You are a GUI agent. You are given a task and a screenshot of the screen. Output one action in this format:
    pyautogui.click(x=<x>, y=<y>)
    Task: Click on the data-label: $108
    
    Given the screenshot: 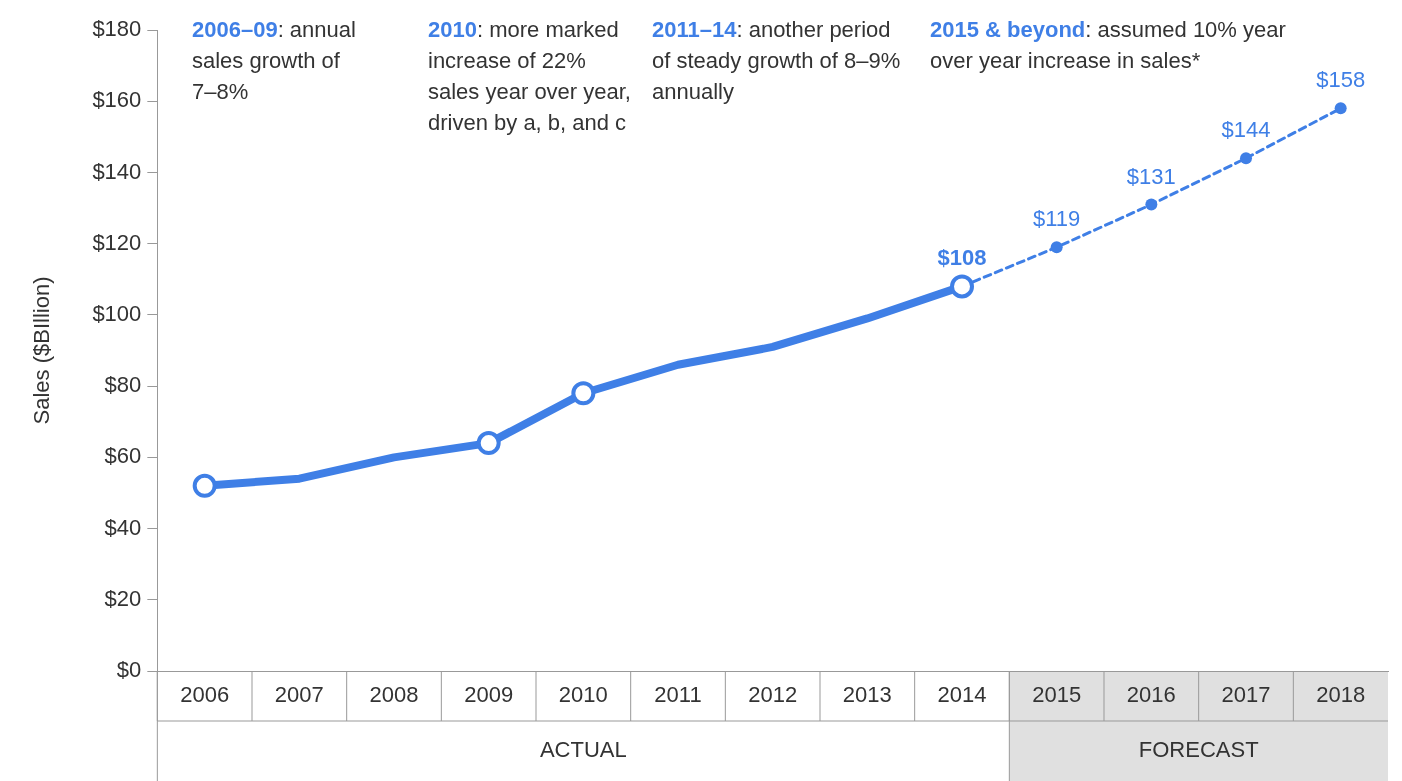 What is the action you would take?
    pyautogui.click(x=962, y=258)
    